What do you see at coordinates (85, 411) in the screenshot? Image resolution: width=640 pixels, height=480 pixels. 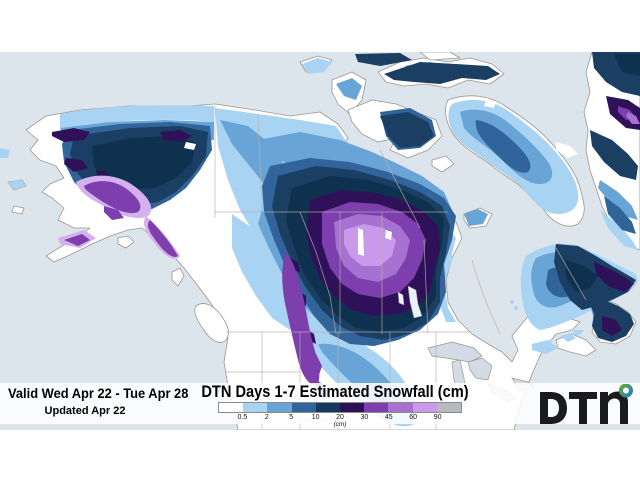 I see `updated-text: Updated Apr 22` at bounding box center [85, 411].